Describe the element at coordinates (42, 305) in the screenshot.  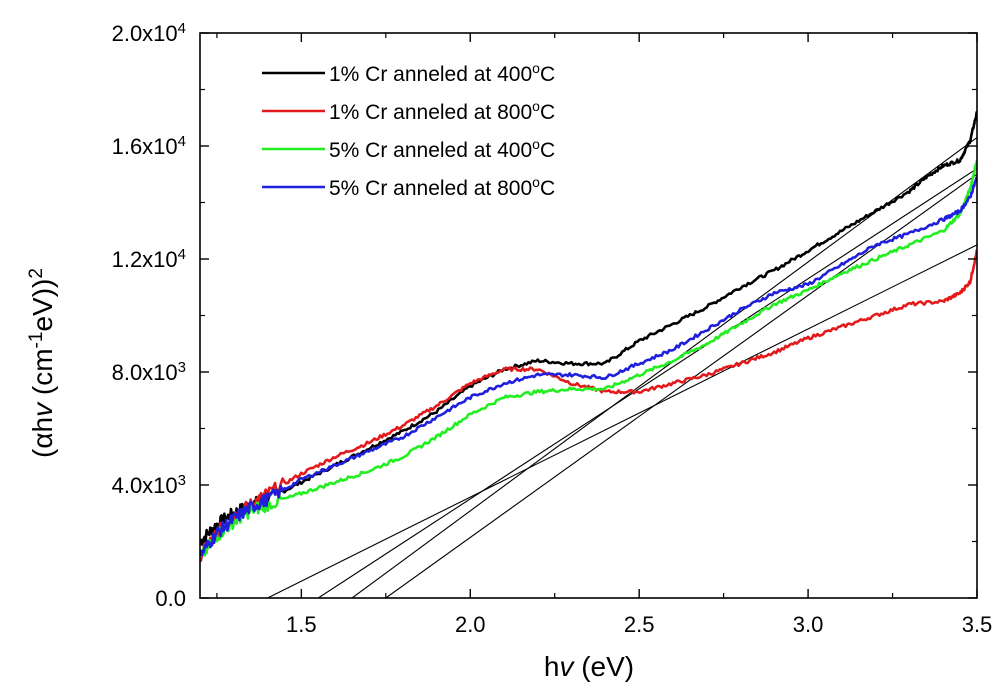
I see `y-axis-title-part3: eV))` at that location.